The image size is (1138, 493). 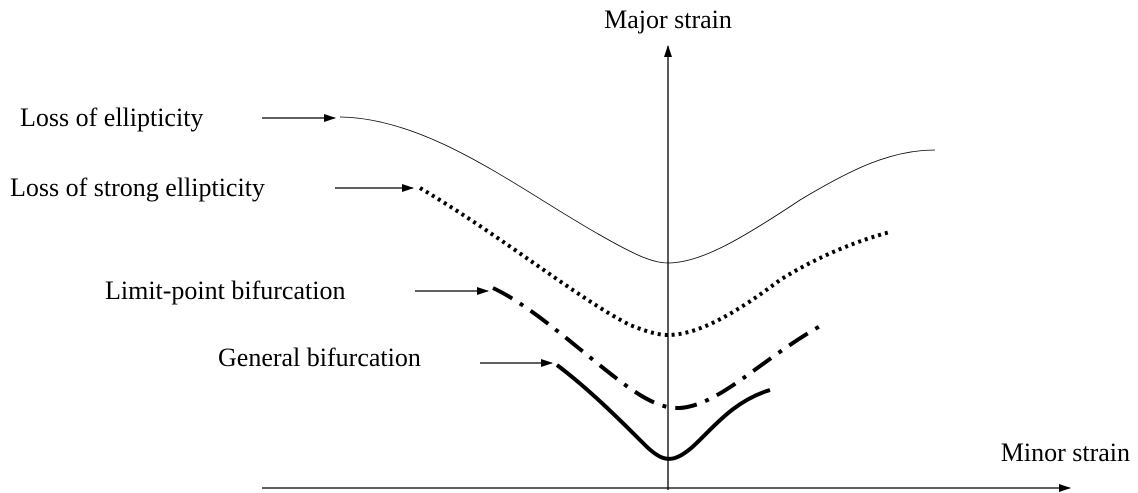 I want to click on curve-label: Limit-point bifurcation, so click(x=225, y=290).